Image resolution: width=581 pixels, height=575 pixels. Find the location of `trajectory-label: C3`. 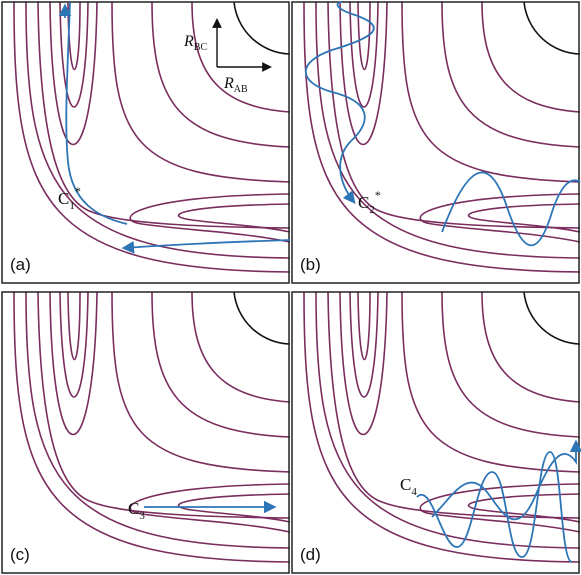

trajectory-label: C3 is located at coordinates (136, 510).